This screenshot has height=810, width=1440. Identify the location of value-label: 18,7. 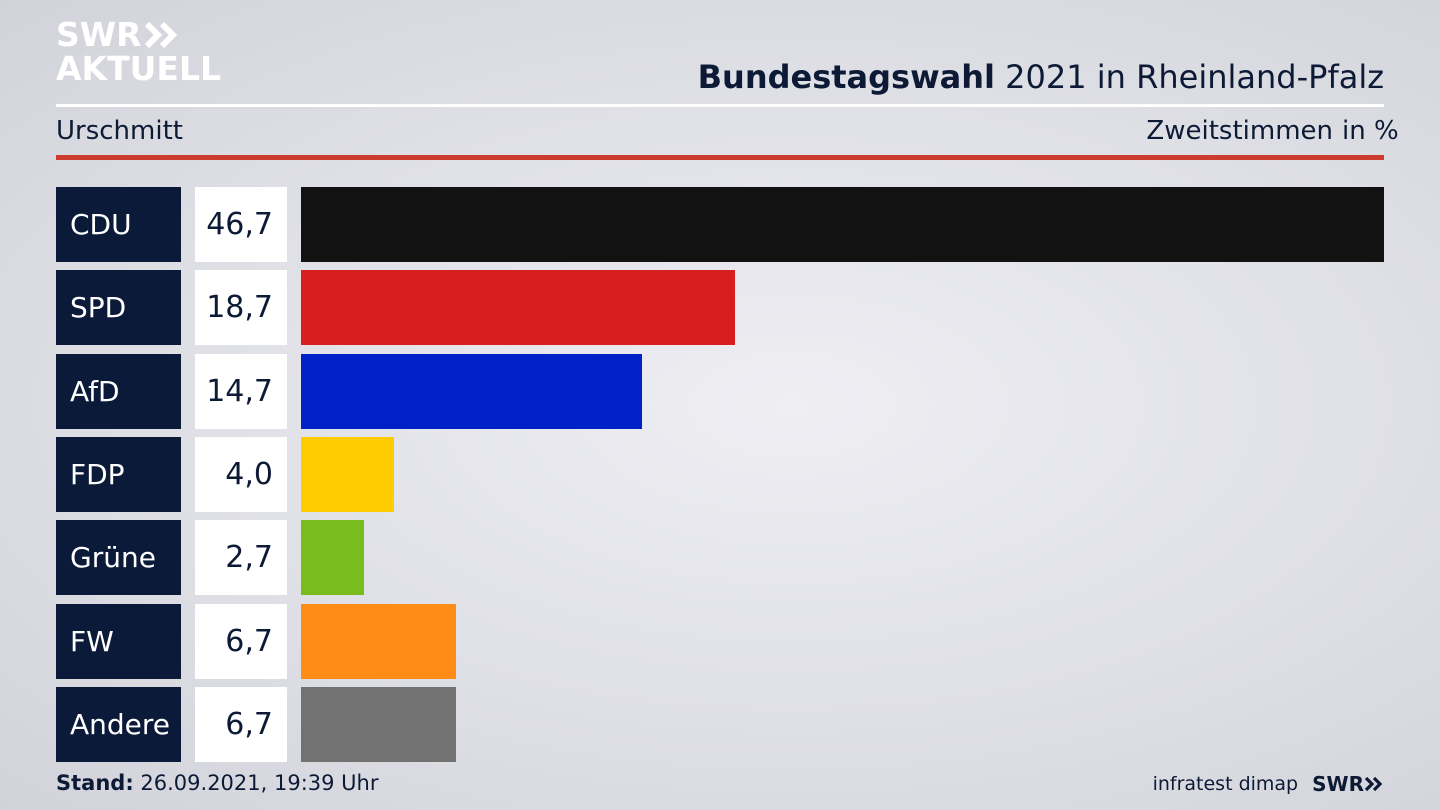
(241, 307).